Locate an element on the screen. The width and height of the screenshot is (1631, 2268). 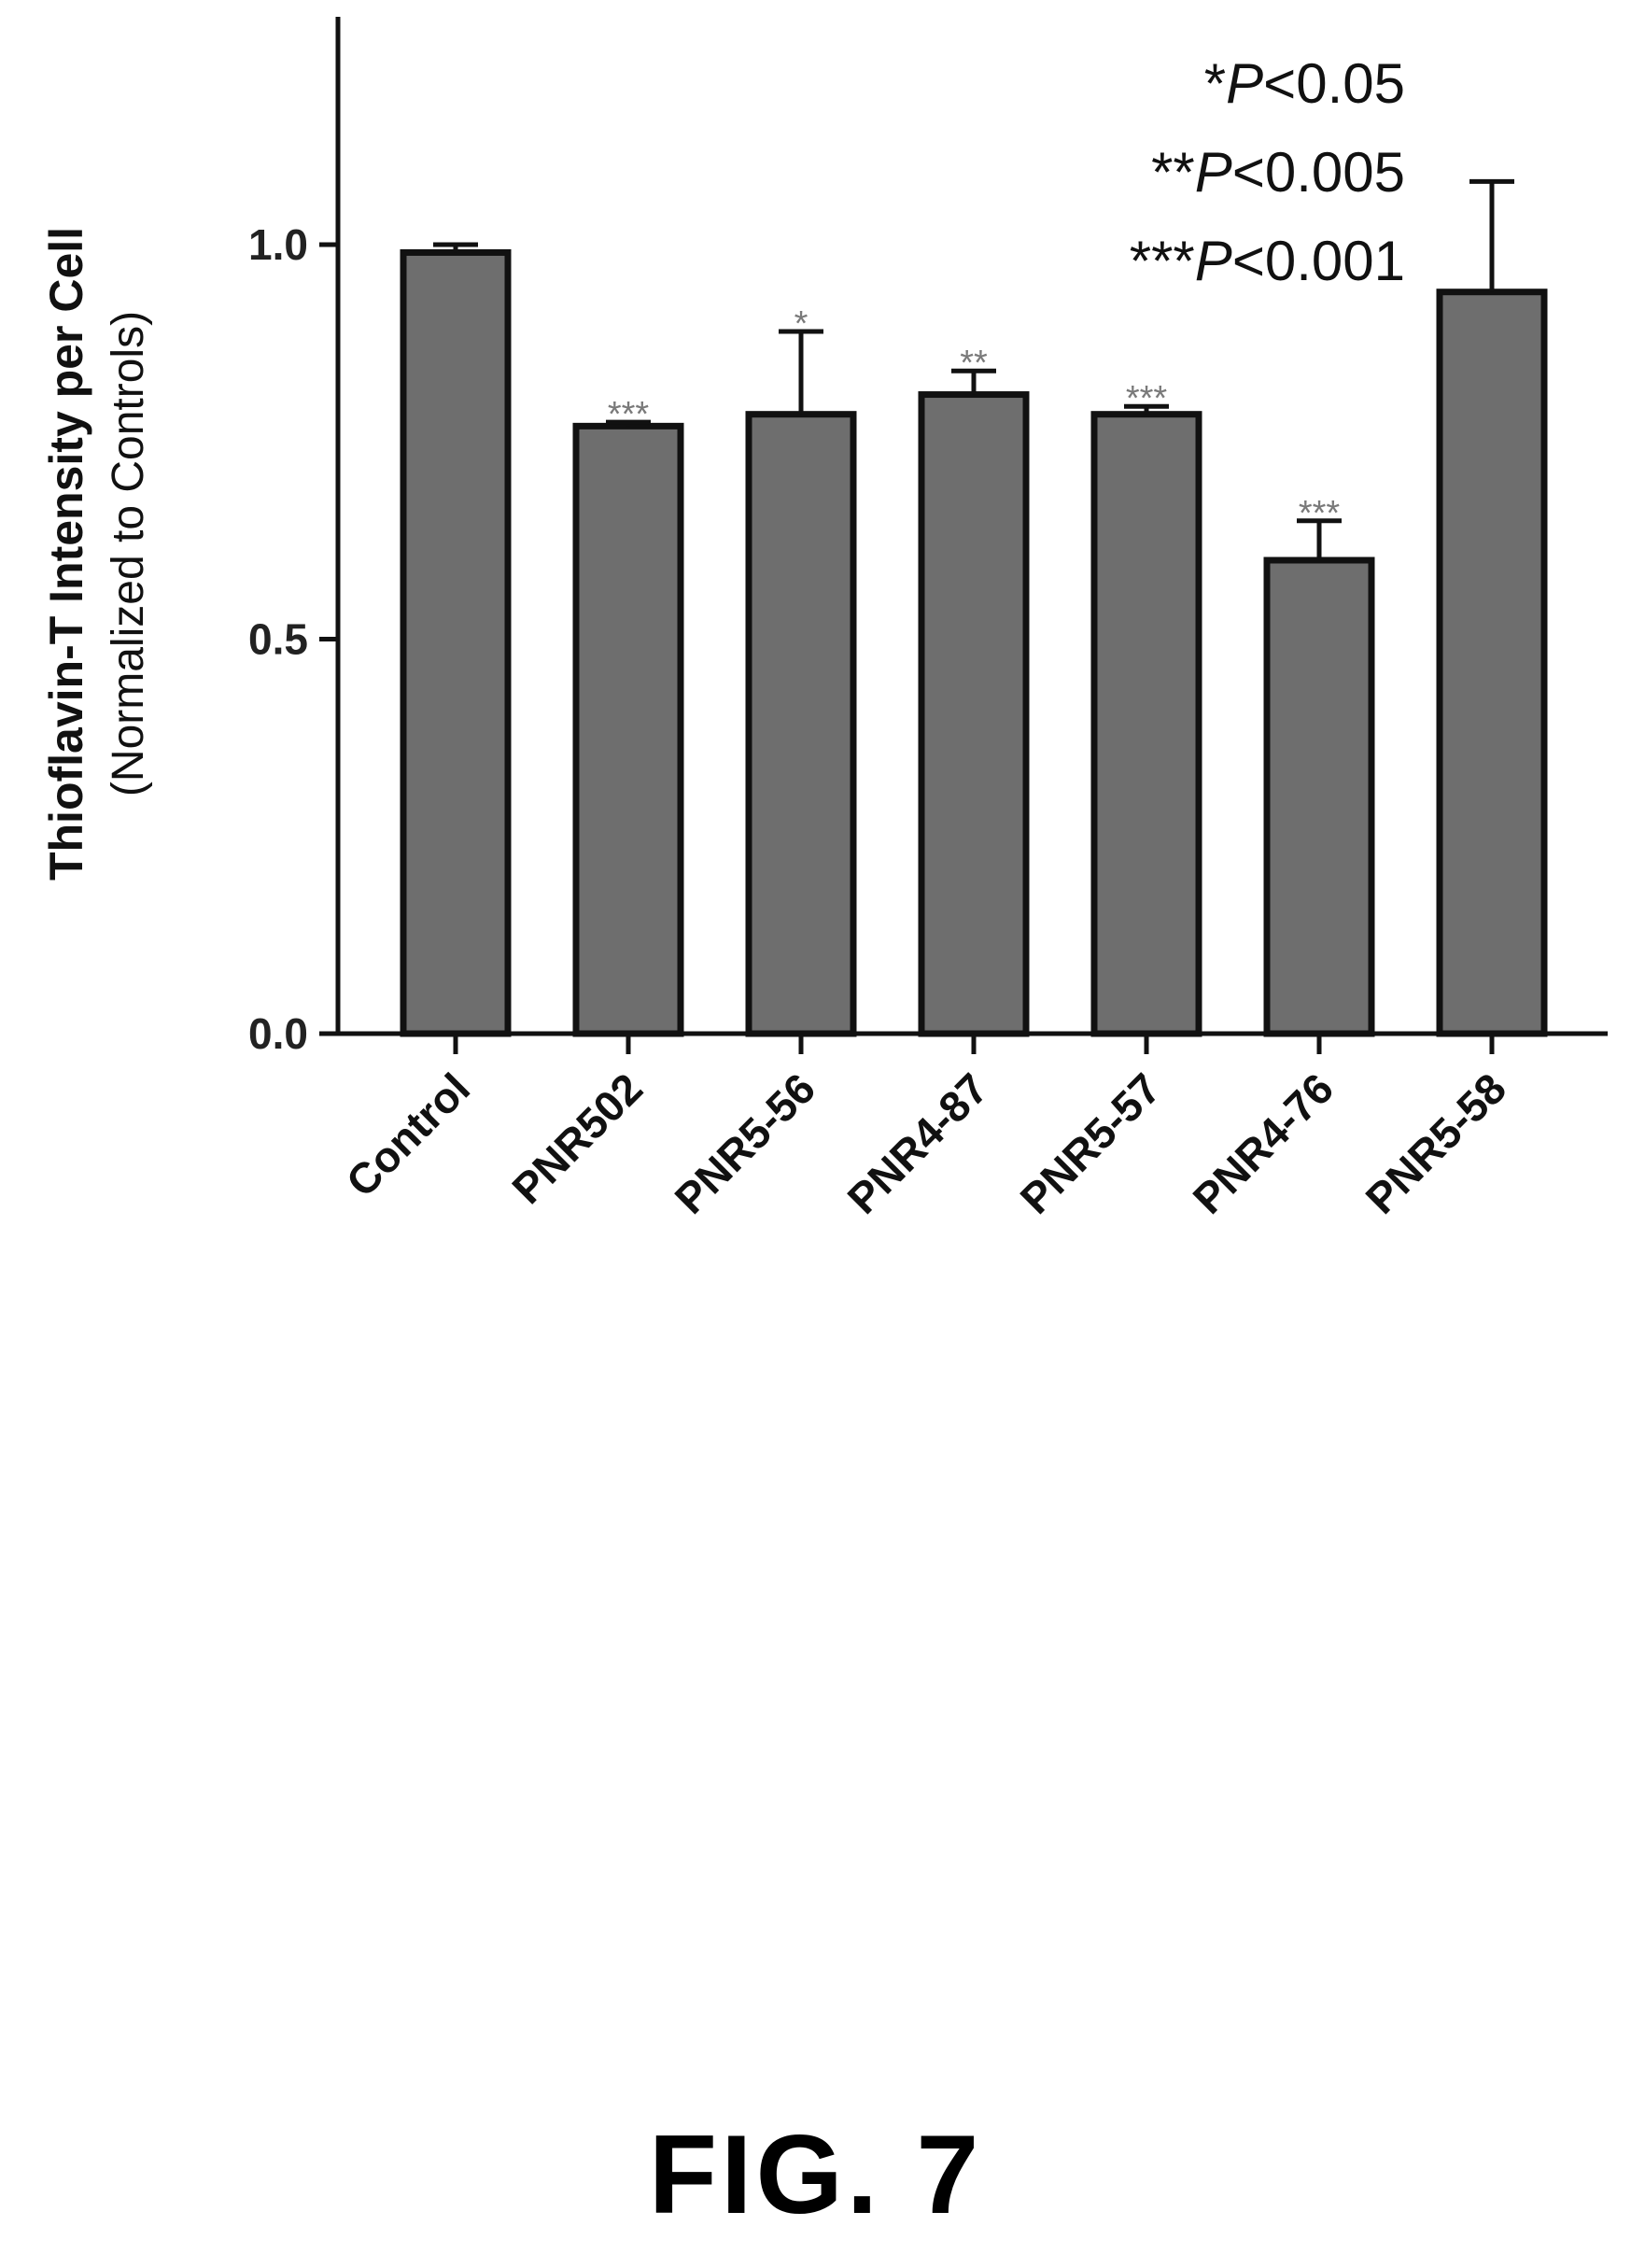
legend-stars: *** is located at coordinates (1162, 261).